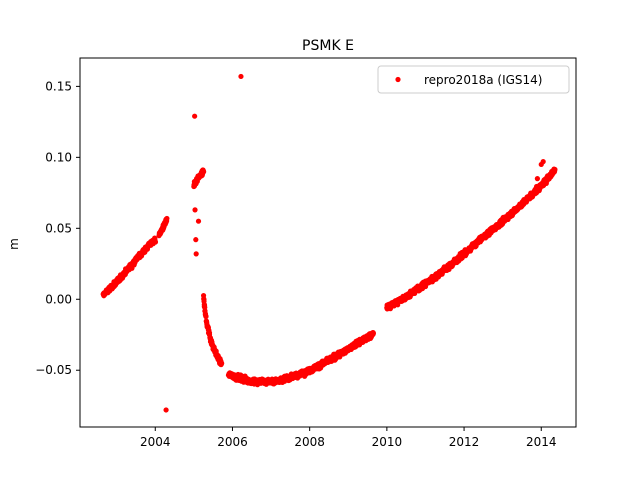 This screenshot has height=480, width=640. I want to click on legend-label: repro2018a (IGS14), so click(483, 80).